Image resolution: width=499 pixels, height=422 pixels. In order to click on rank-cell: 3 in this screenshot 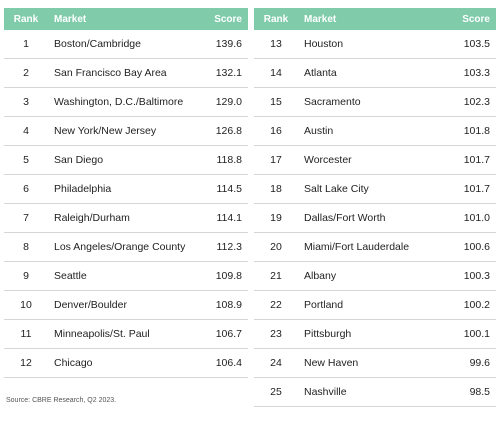, I will do `click(26, 102)`.